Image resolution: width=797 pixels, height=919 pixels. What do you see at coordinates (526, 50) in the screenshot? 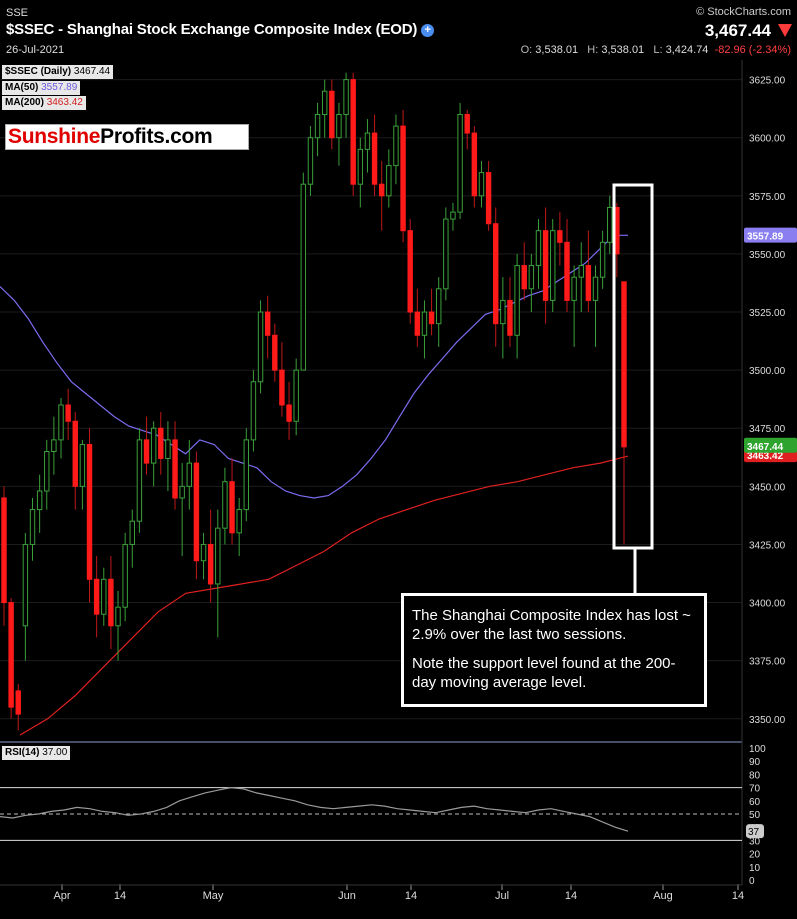
I see `open-label: O:` at bounding box center [526, 50].